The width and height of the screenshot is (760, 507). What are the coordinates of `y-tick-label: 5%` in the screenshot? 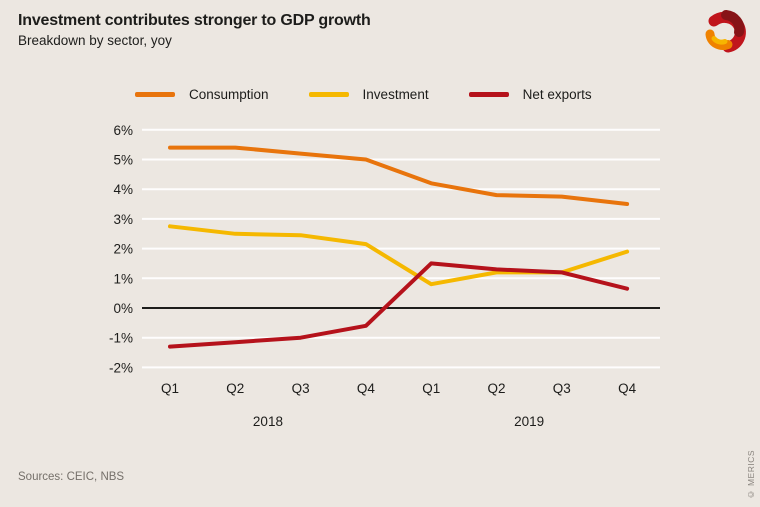 It's located at (123, 160).